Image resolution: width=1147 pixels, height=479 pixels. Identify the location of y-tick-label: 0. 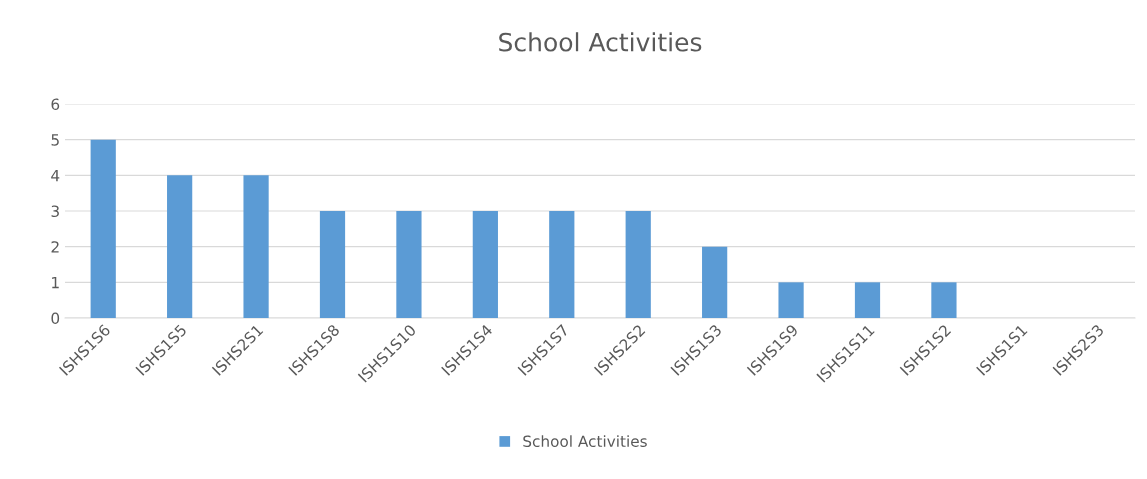
(55, 318).